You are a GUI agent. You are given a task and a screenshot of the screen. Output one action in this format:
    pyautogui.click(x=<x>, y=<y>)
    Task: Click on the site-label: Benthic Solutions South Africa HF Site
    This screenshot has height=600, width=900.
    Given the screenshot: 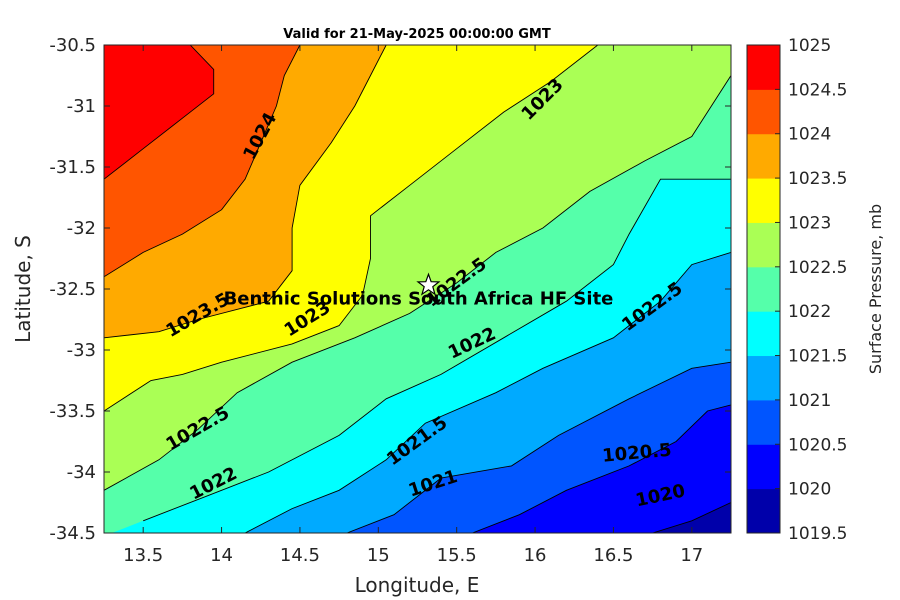 What is the action you would take?
    pyautogui.click(x=419, y=298)
    